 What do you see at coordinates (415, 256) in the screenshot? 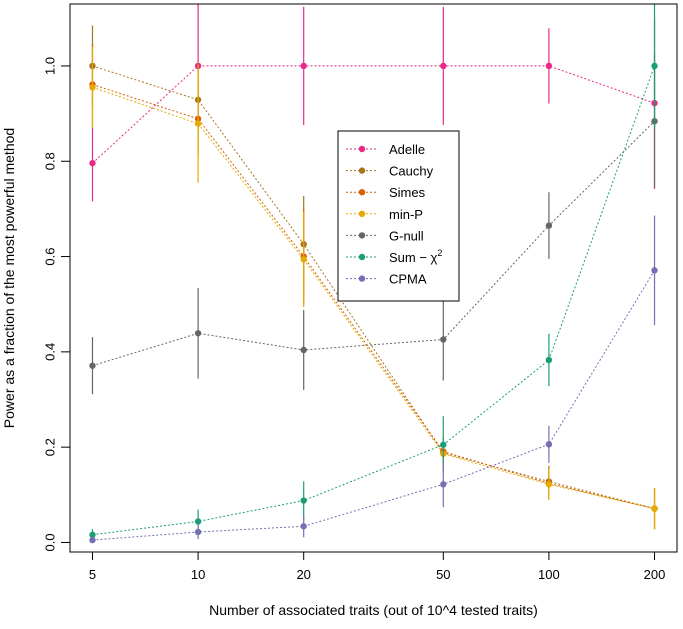
I see `legend-label: Sum − χ2` at bounding box center [415, 256].